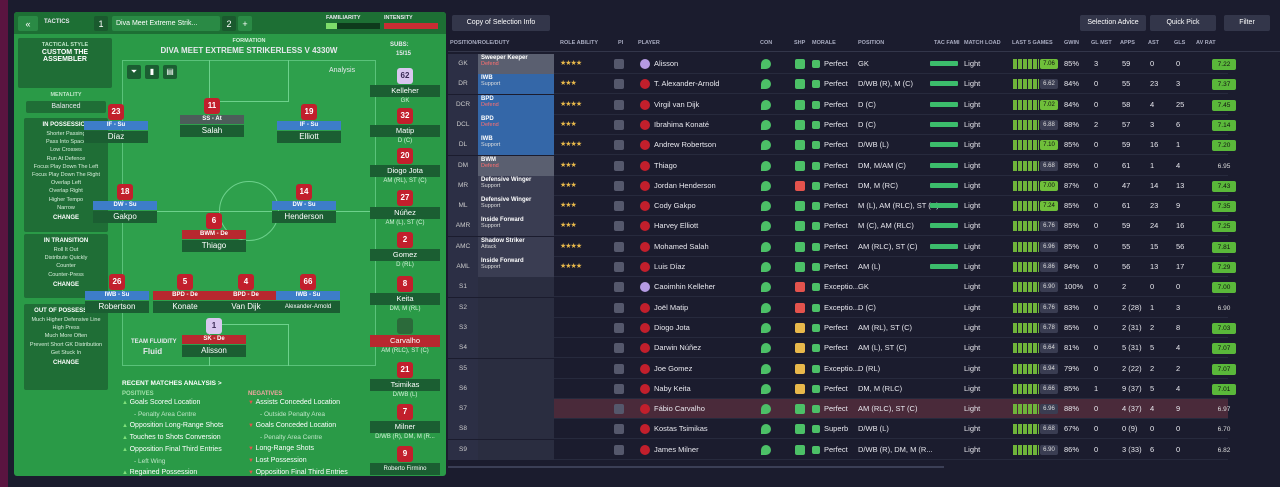  Describe the element at coordinates (463, 124) in the screenshot. I see `position-cell: DCL` at that location.